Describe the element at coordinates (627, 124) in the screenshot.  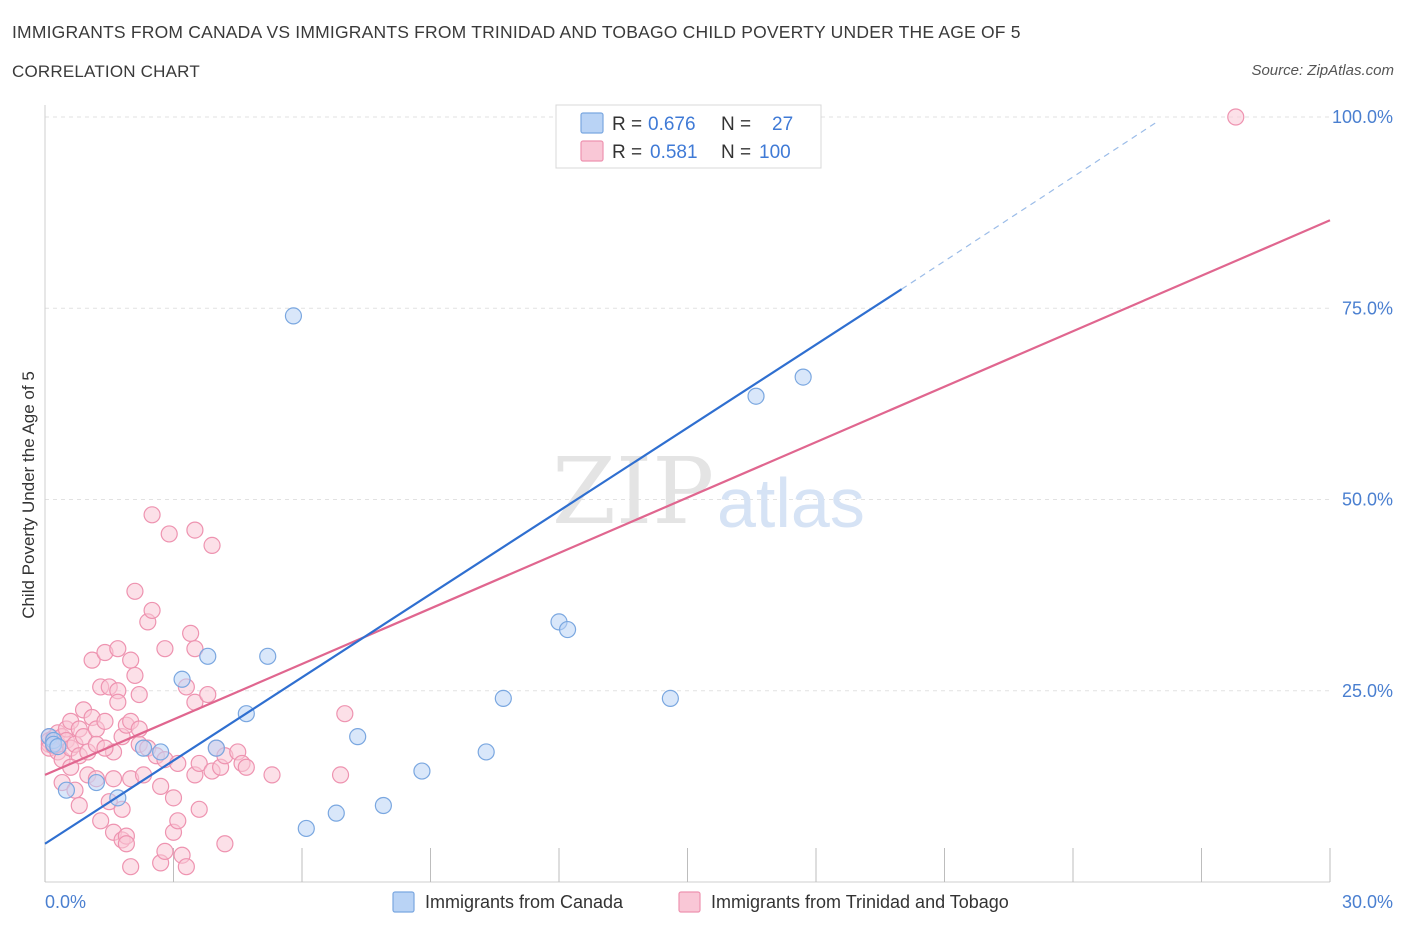
I see `stats-r-label-canada: R =` at that location.